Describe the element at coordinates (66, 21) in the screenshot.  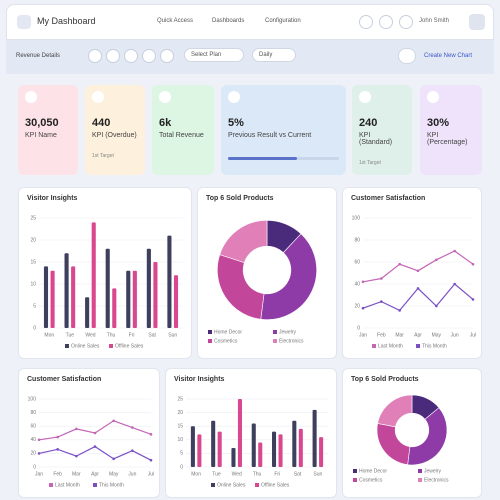
I see `app-title: My Dashboard` at that location.